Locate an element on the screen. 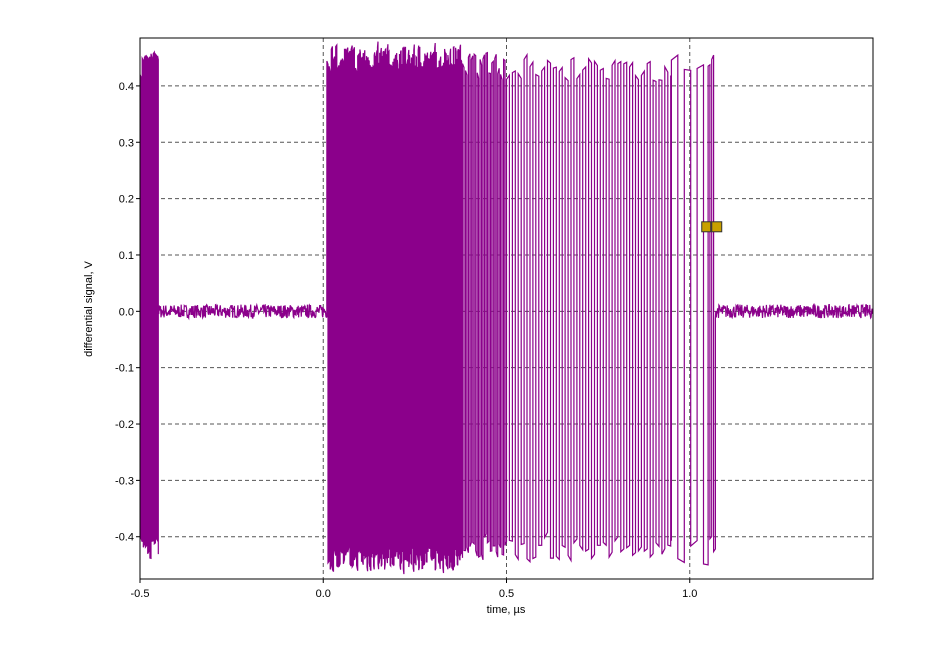  y-tick-label: 0.3 is located at coordinates (126, 143).